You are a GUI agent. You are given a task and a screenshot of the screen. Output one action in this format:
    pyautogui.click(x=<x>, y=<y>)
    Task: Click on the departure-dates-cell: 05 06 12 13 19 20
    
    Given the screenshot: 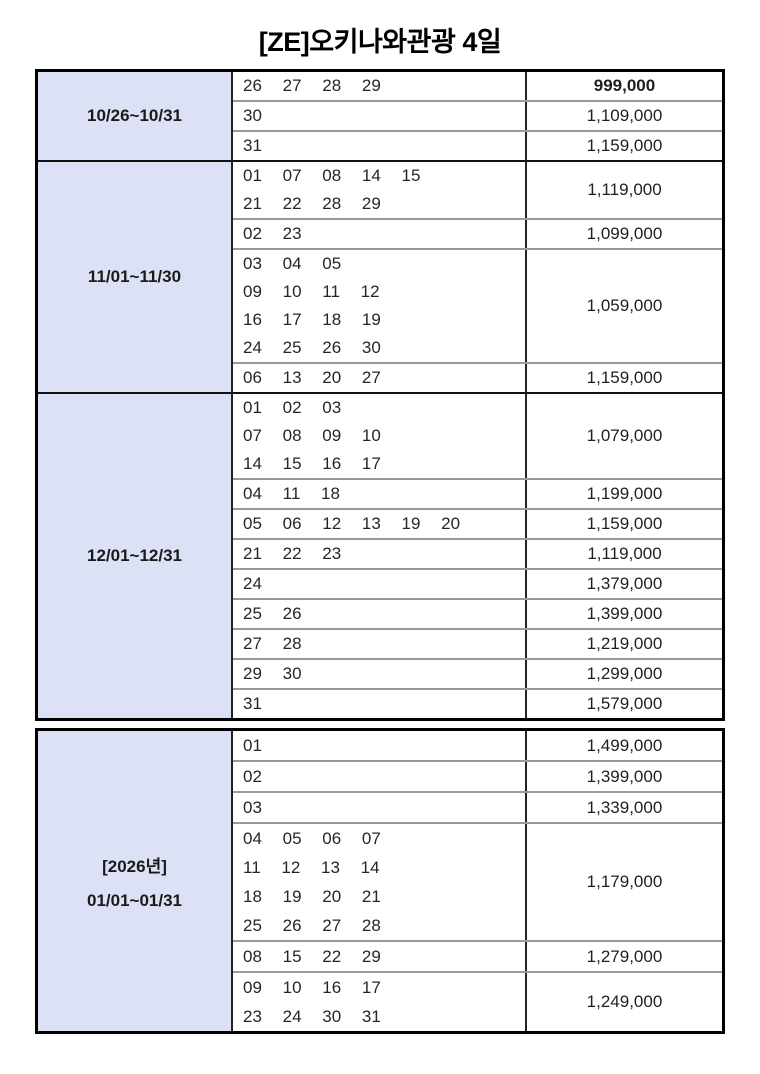 What is the action you would take?
    pyautogui.click(x=352, y=523)
    